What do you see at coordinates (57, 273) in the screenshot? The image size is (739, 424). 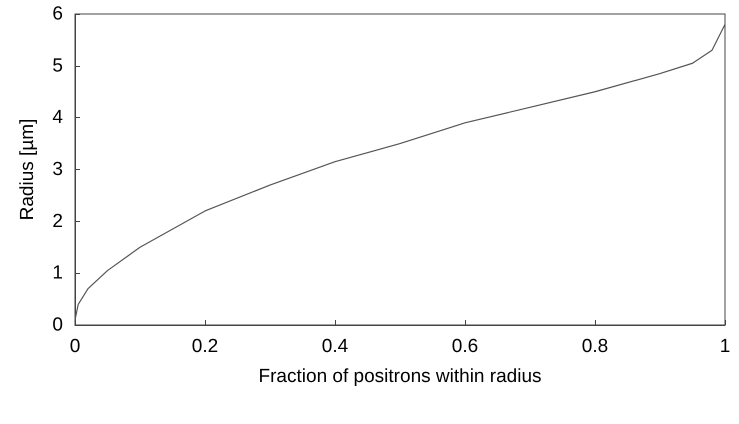 I see `y-tick-label: 1` at bounding box center [57, 273].